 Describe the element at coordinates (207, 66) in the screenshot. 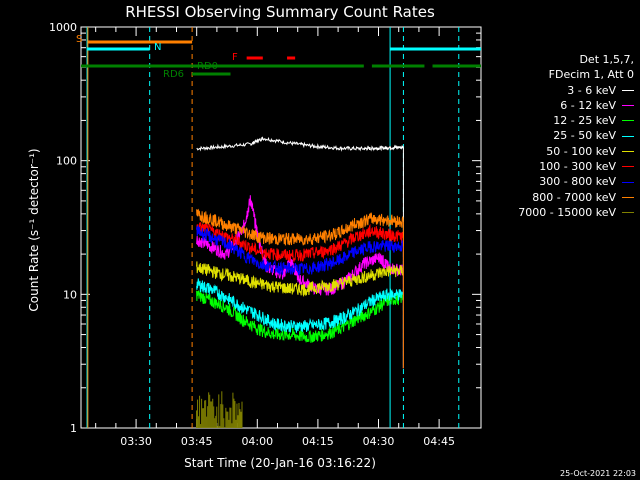

I see `flag-label: RD0` at that location.